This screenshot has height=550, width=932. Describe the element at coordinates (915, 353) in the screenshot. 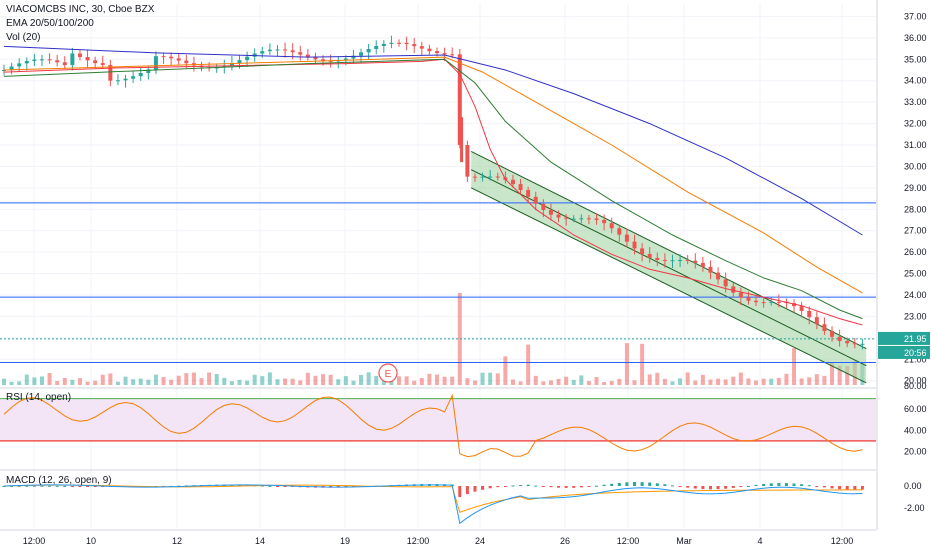

I see `countdown-label: 20:56` at that location.